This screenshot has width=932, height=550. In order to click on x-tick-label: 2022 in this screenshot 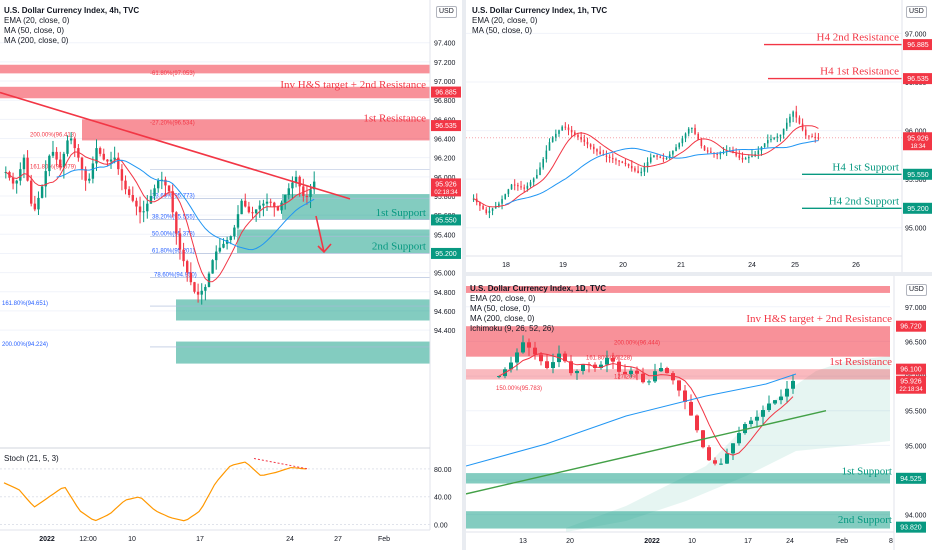, I will do `click(47, 539)`.